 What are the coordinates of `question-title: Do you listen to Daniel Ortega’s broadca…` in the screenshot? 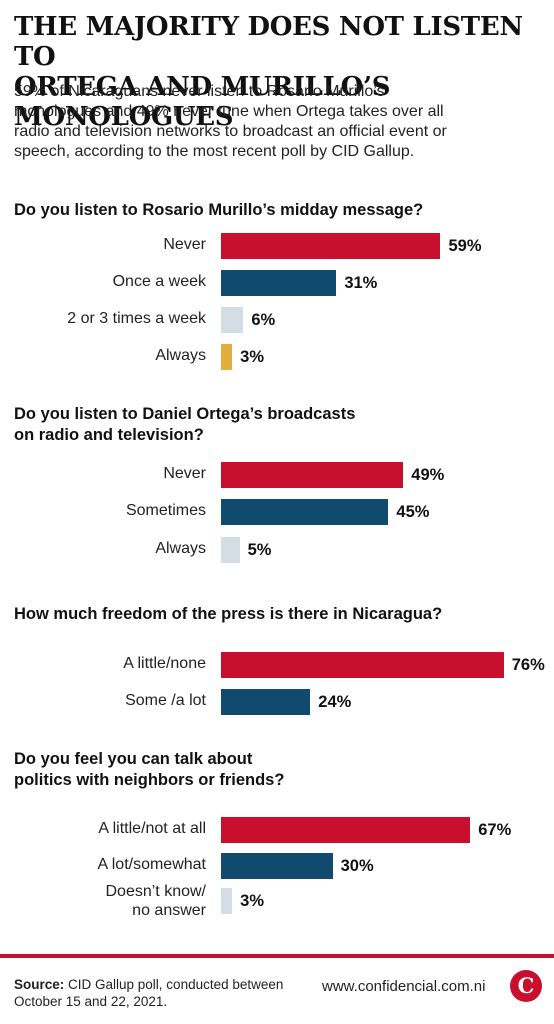 It's located at (279, 425).